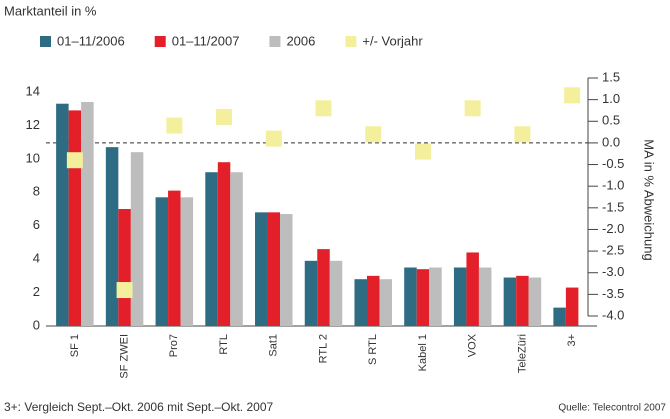  I want to click on y-tick-label: 10, so click(33, 157).